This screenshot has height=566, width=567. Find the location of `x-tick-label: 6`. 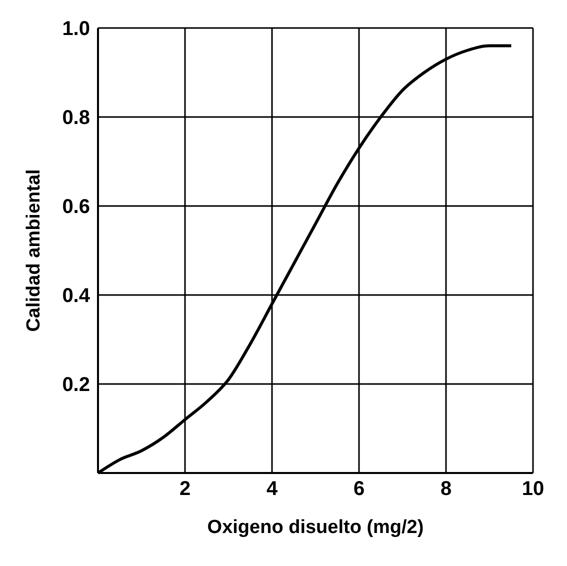

x-tick-label: 6 is located at coordinates (359, 489).